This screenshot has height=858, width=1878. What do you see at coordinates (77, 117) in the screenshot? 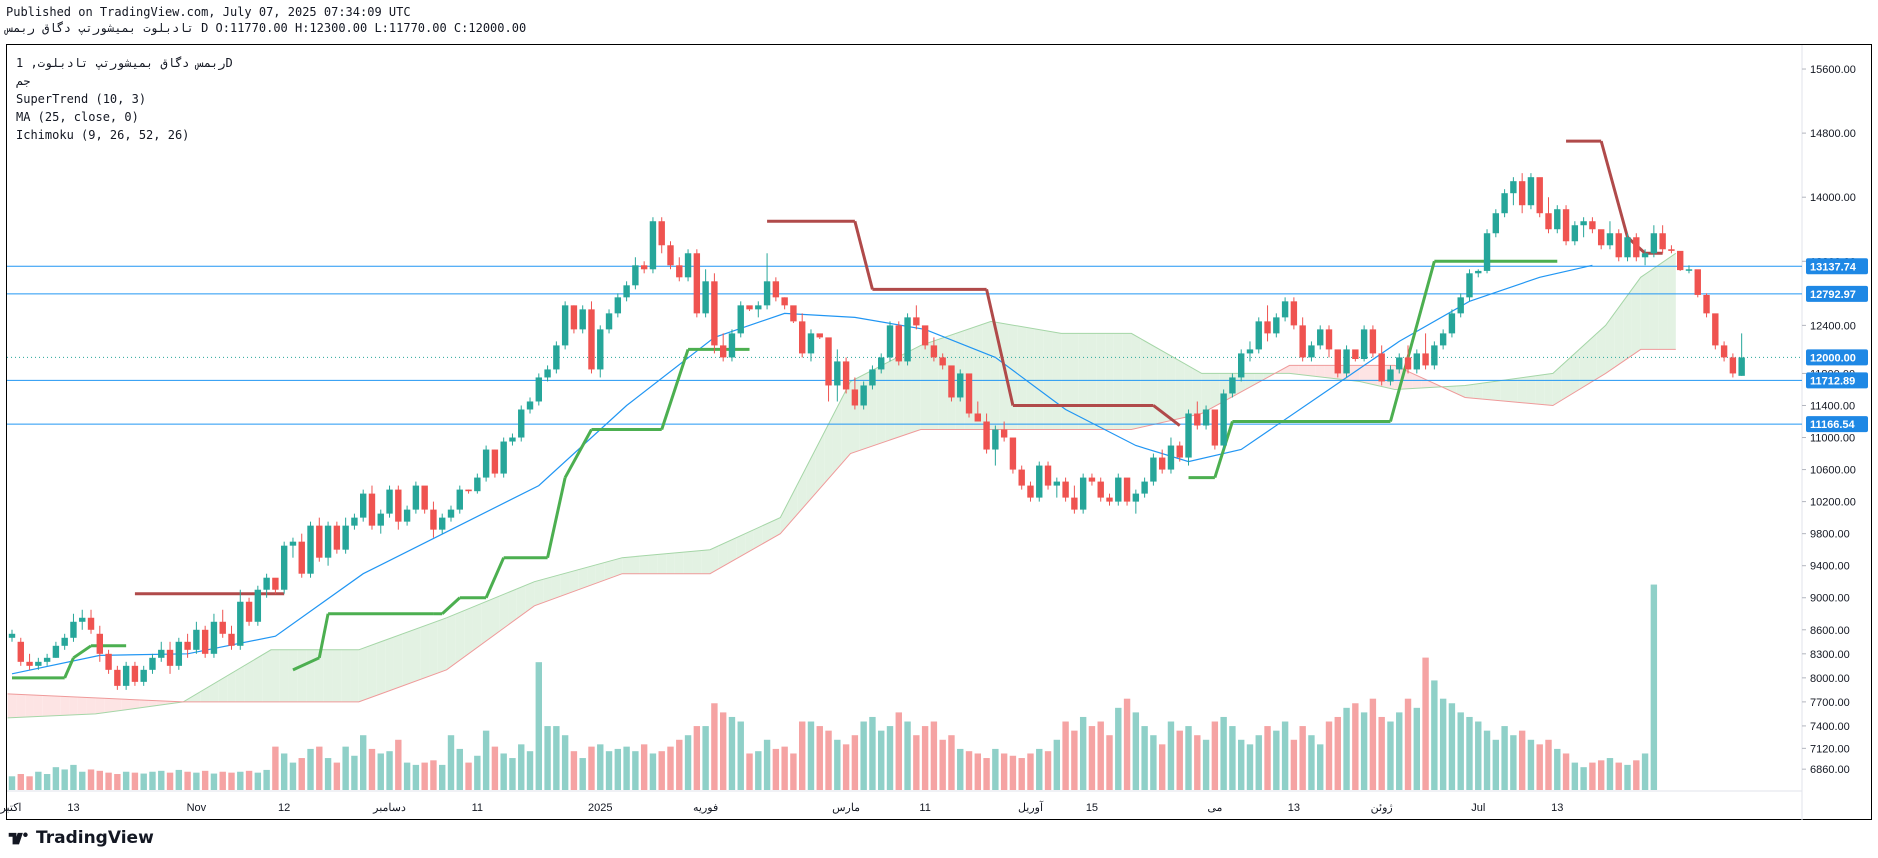
I see `legend-ma: MA (25, close, 0)` at bounding box center [77, 117].